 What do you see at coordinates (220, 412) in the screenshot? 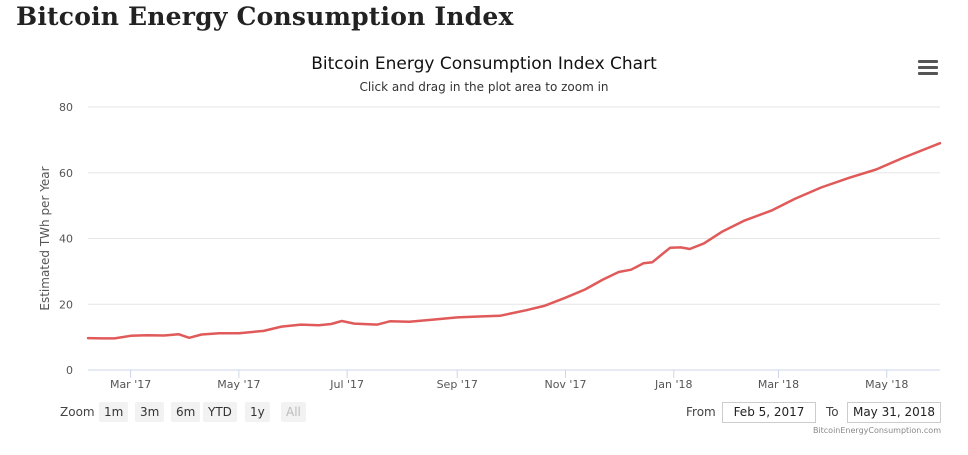
I see `zoom-ytd-button: YTD` at bounding box center [220, 412].